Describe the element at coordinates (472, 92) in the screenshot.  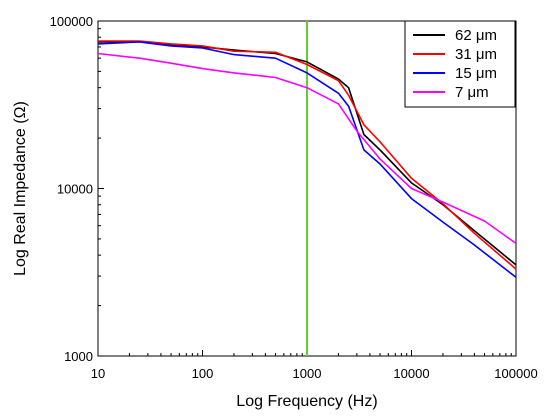
I see `legend-label: 7 μm` at that location.